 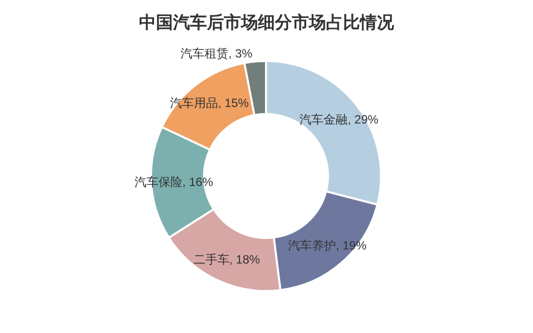 What do you see at coordinates (226, 259) in the screenshot?
I see `slice-label: 二手车, 18%` at bounding box center [226, 259].